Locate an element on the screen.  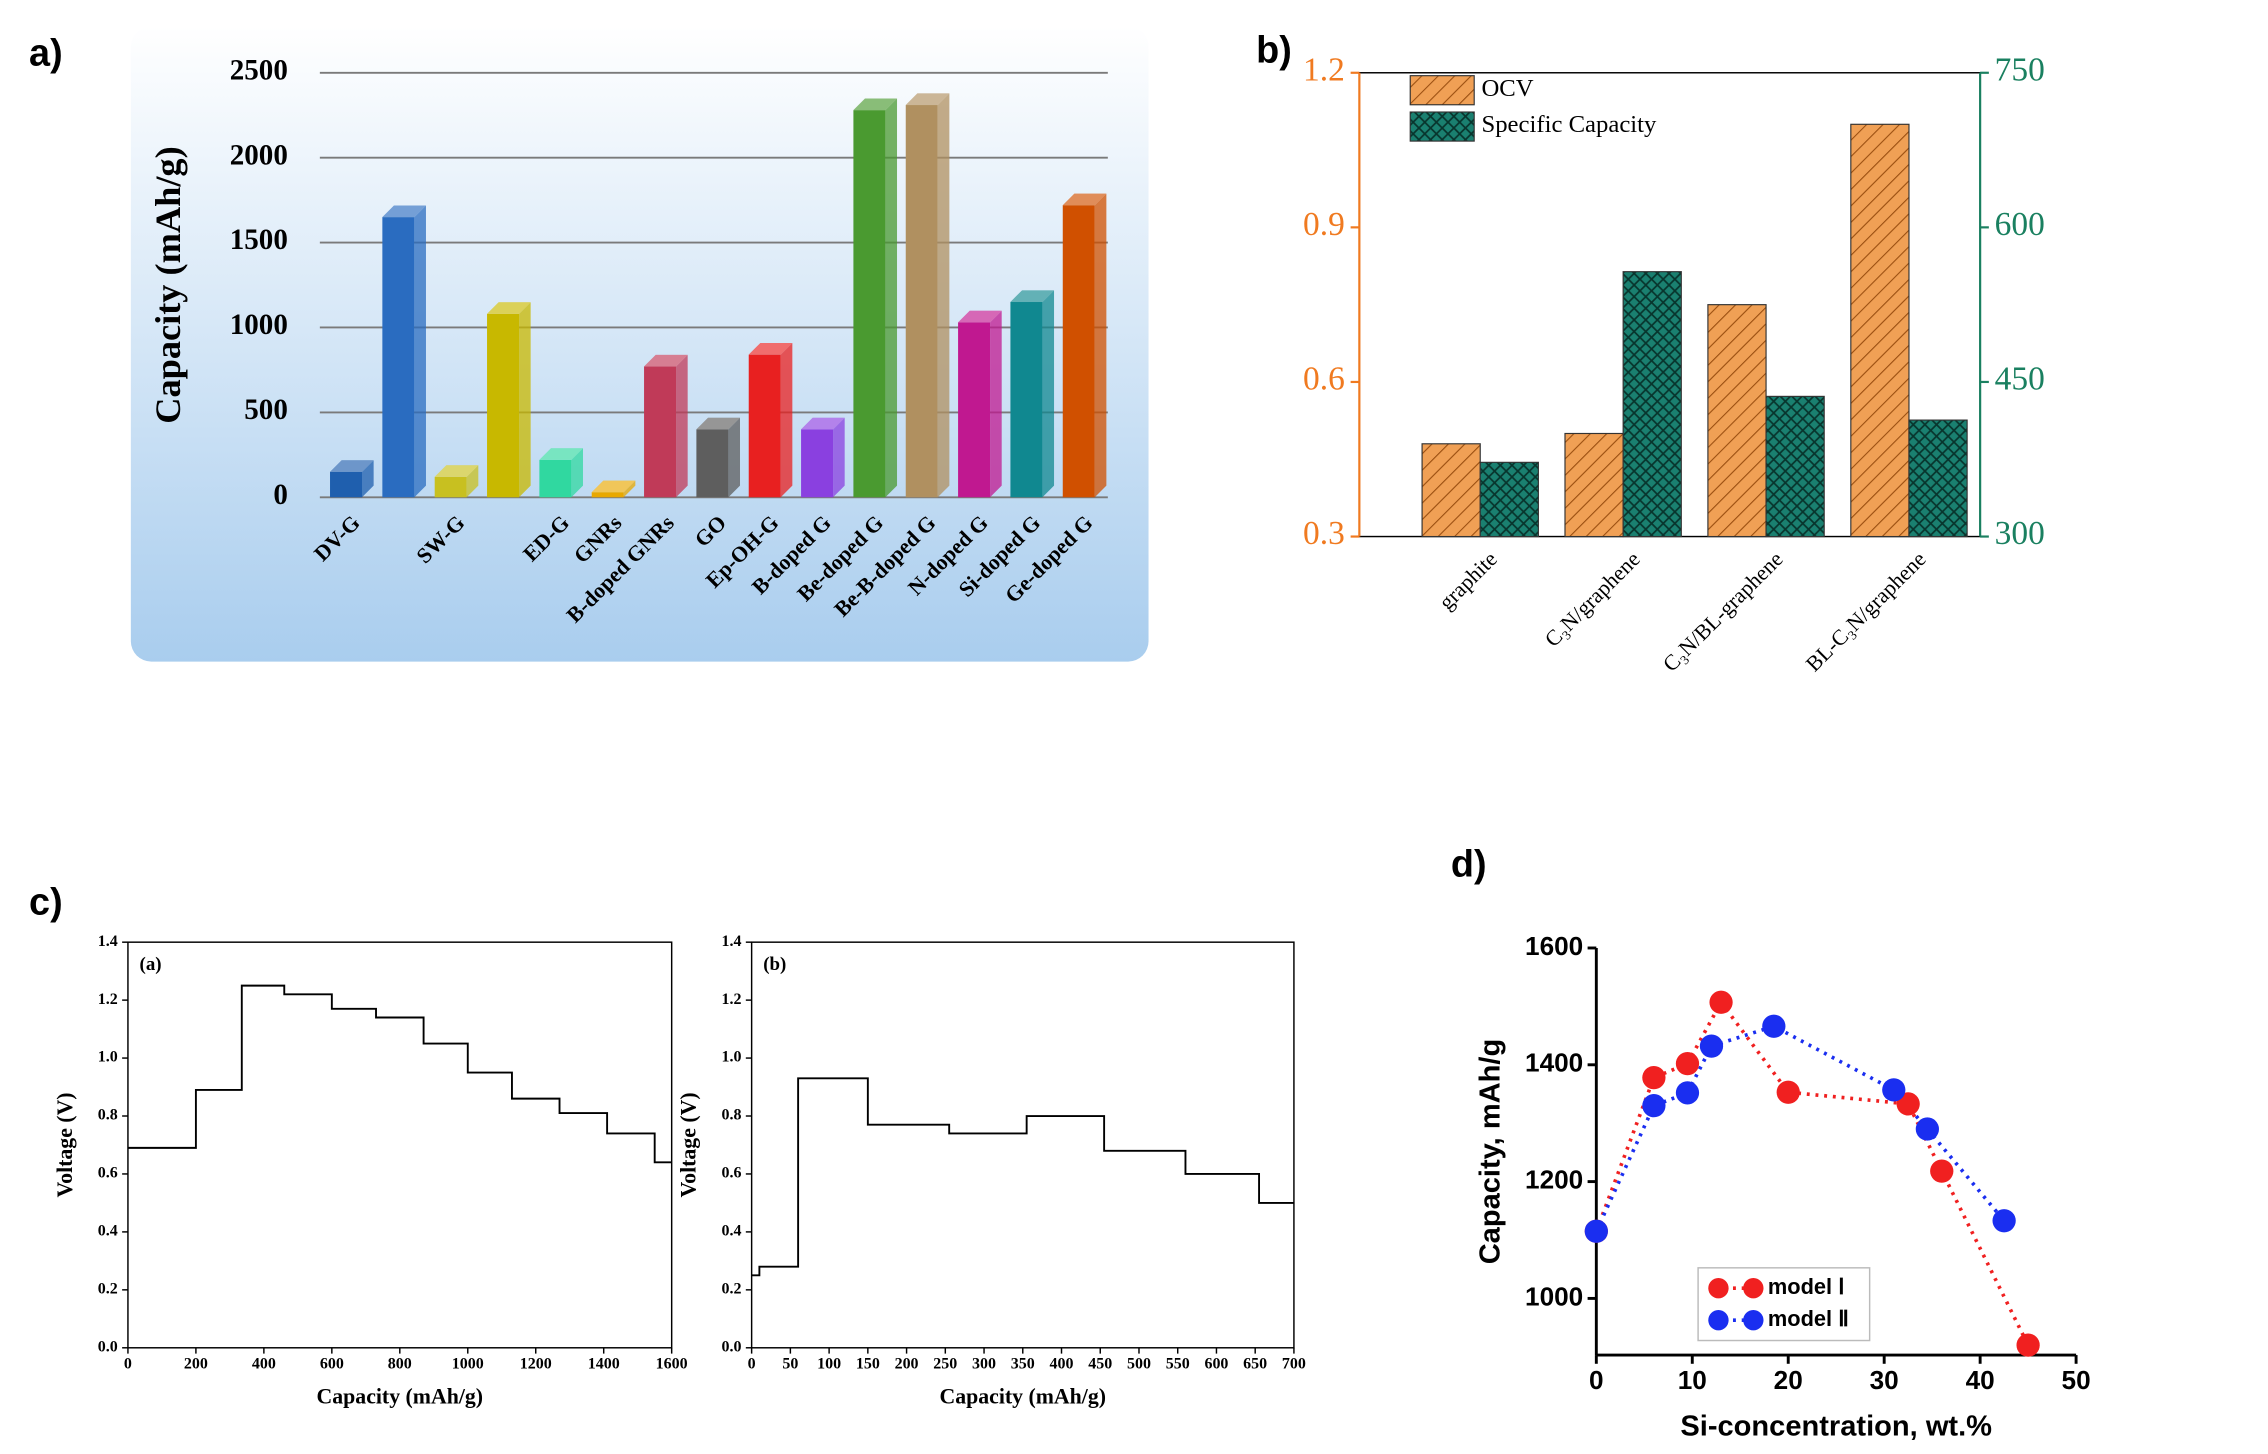
x-tick-label: graphite is located at coordinates (1467, 580).